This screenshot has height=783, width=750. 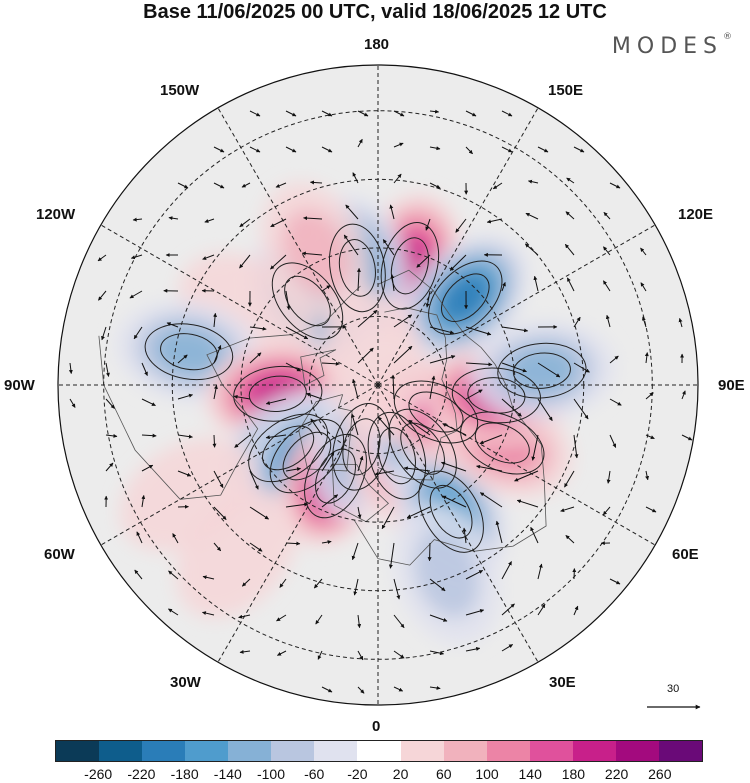 I want to click on colorbar-tick-label: -60, so click(x=314, y=774).